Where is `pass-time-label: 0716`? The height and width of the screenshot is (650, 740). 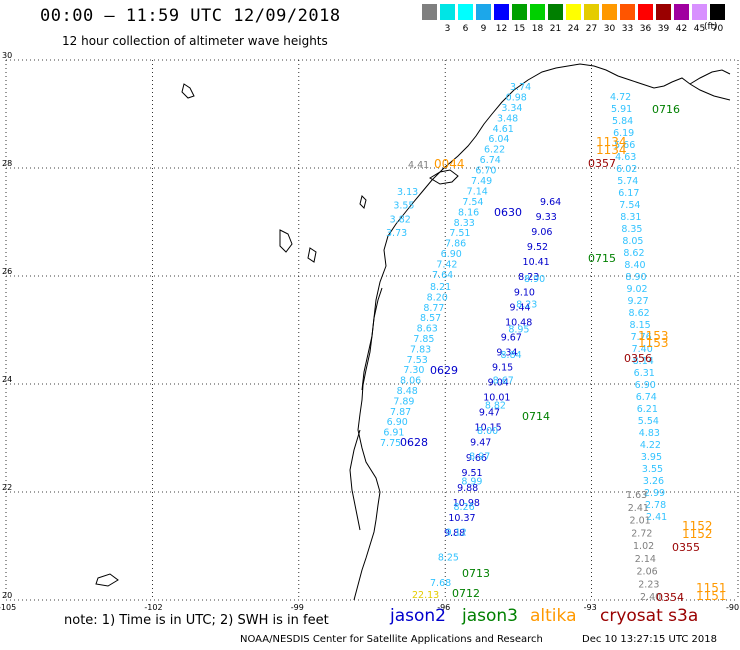 pass-time-label: 0716 is located at coordinates (666, 109).